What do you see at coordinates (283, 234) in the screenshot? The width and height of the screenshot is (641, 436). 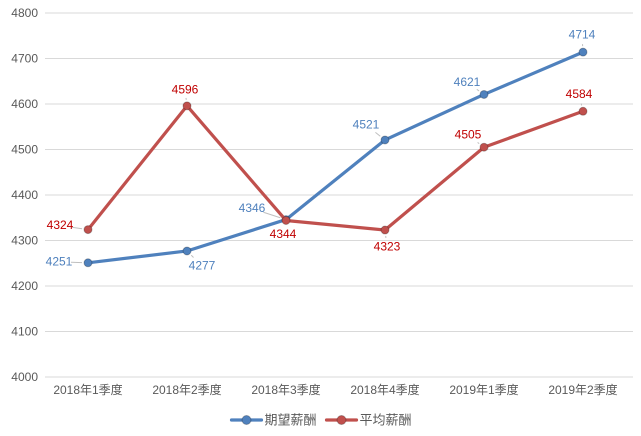 I see `data-point-label: 4344` at bounding box center [283, 234].